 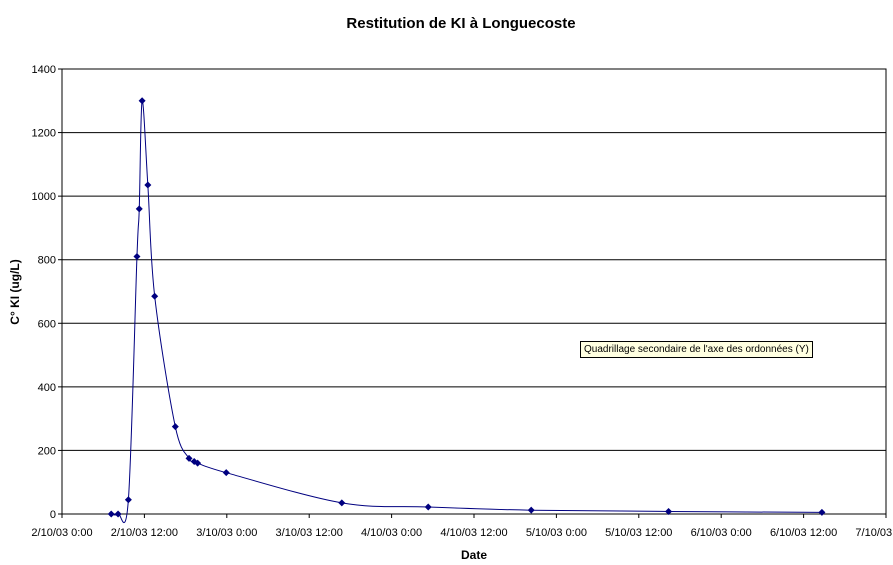 What do you see at coordinates (309, 533) in the screenshot?
I see `x-tick-label: 3/10/03 12:00` at bounding box center [309, 533].